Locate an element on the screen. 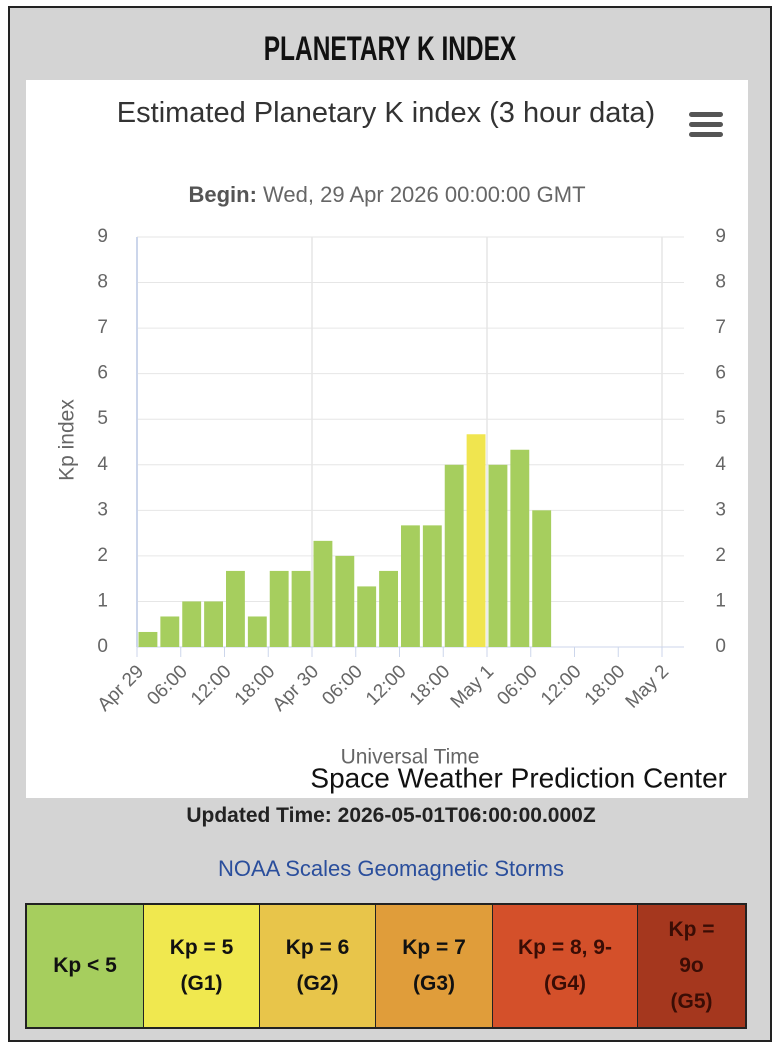 The width and height of the screenshot is (782, 1056). y2-tick-label: 8 is located at coordinates (720, 282).